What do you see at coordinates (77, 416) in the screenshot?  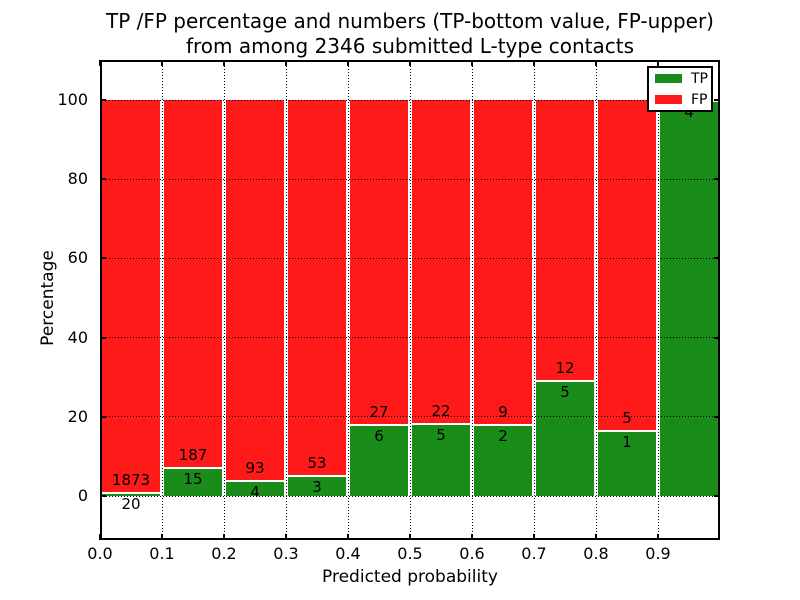 I see `y-tick-label: 20` at bounding box center [77, 416].